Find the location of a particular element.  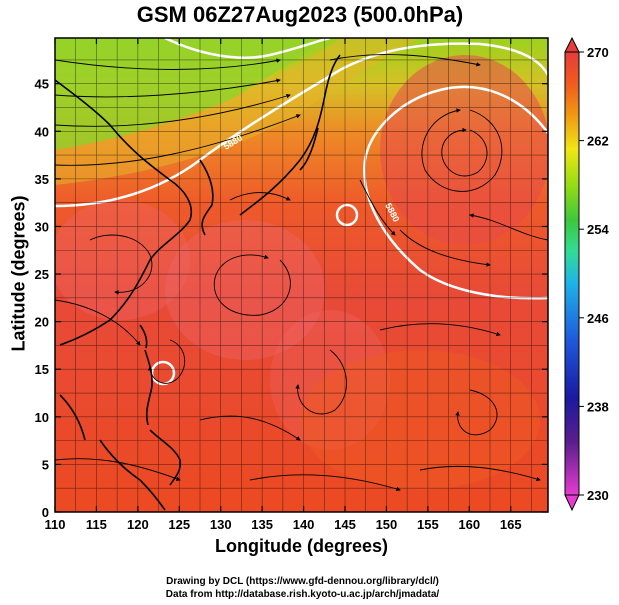

field-high-core-center is located at coordinates (245, 290).